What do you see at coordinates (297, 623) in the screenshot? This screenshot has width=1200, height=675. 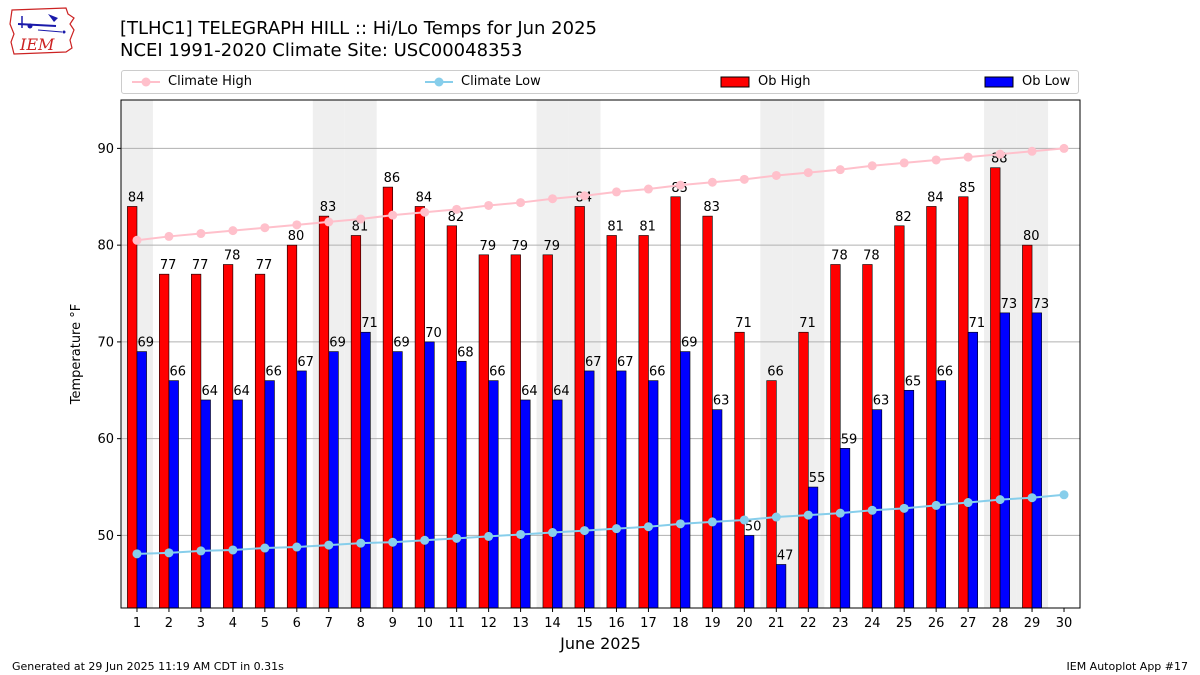 I see `x-tick-label: 6` at bounding box center [297, 623].